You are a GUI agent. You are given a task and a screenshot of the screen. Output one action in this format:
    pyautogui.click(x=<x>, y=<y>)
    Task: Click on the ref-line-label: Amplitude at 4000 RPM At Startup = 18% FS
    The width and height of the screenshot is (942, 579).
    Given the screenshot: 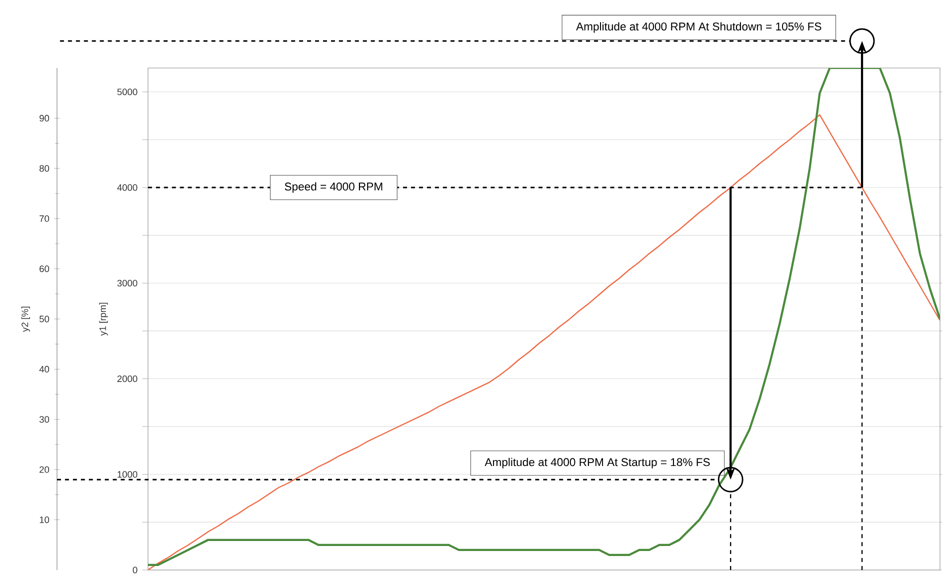 What is the action you would take?
    pyautogui.click(x=597, y=463)
    